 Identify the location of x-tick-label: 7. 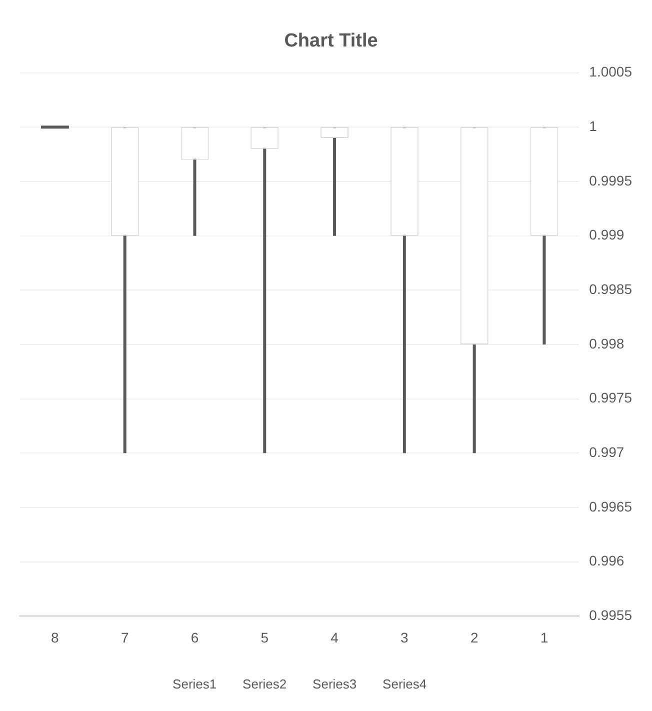
(124, 637).